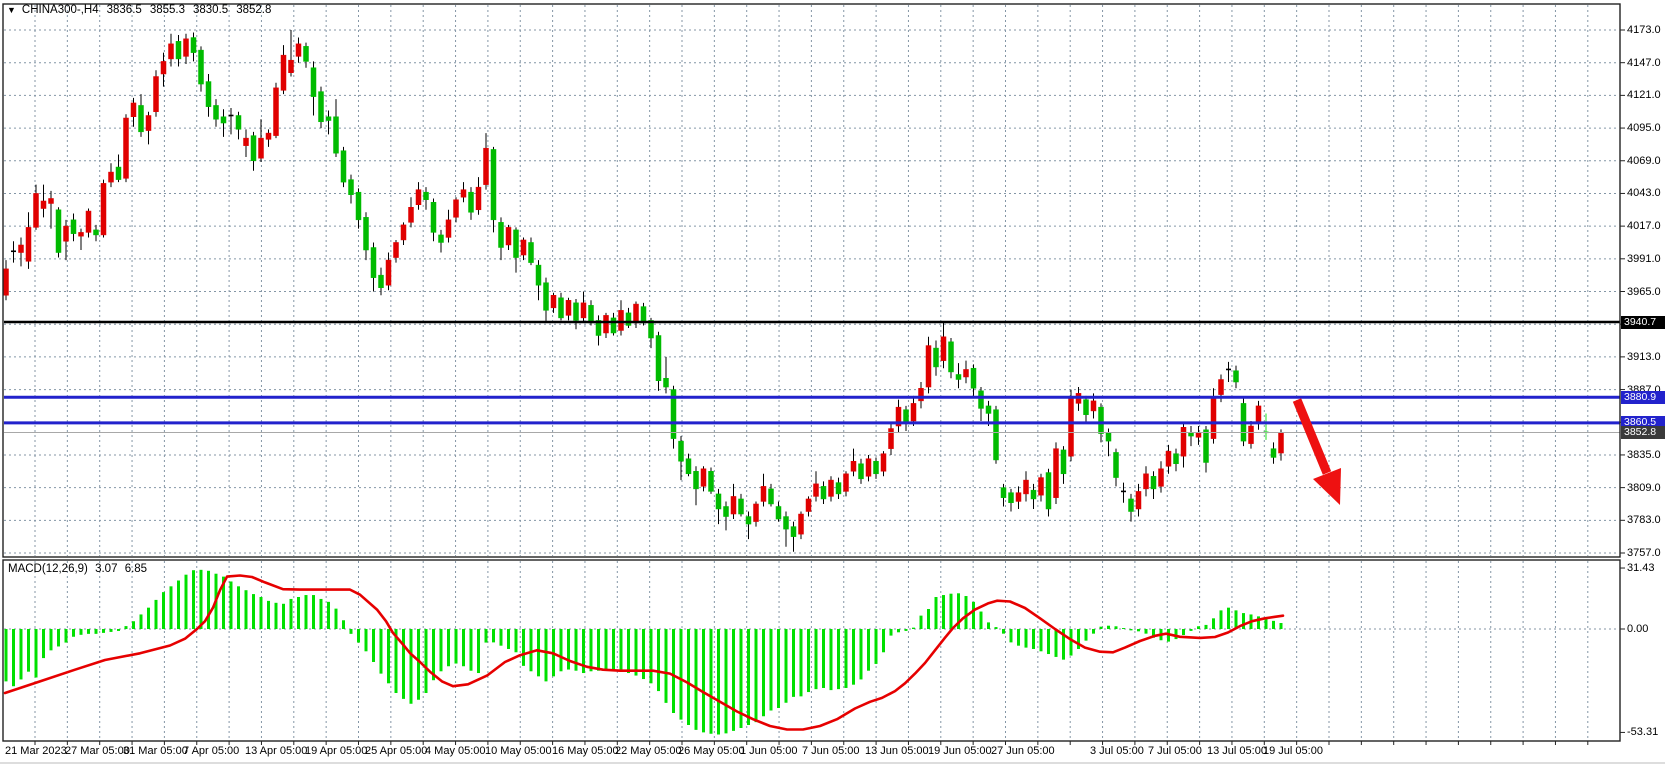  Describe the element at coordinates (1643, 433) in the screenshot. I see `price-badge-3: 3852.8` at that location.